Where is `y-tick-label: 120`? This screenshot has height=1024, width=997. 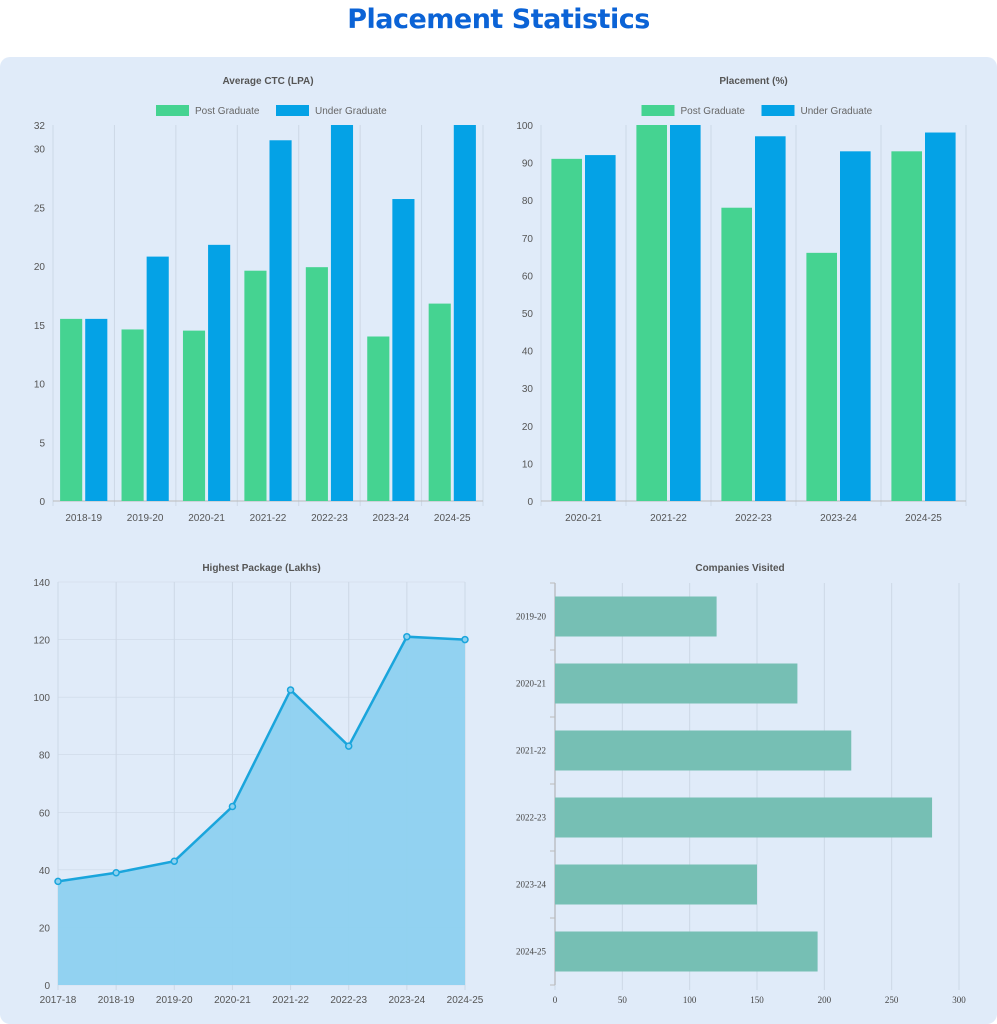 y-tick-label: 120 is located at coordinates (41, 641).